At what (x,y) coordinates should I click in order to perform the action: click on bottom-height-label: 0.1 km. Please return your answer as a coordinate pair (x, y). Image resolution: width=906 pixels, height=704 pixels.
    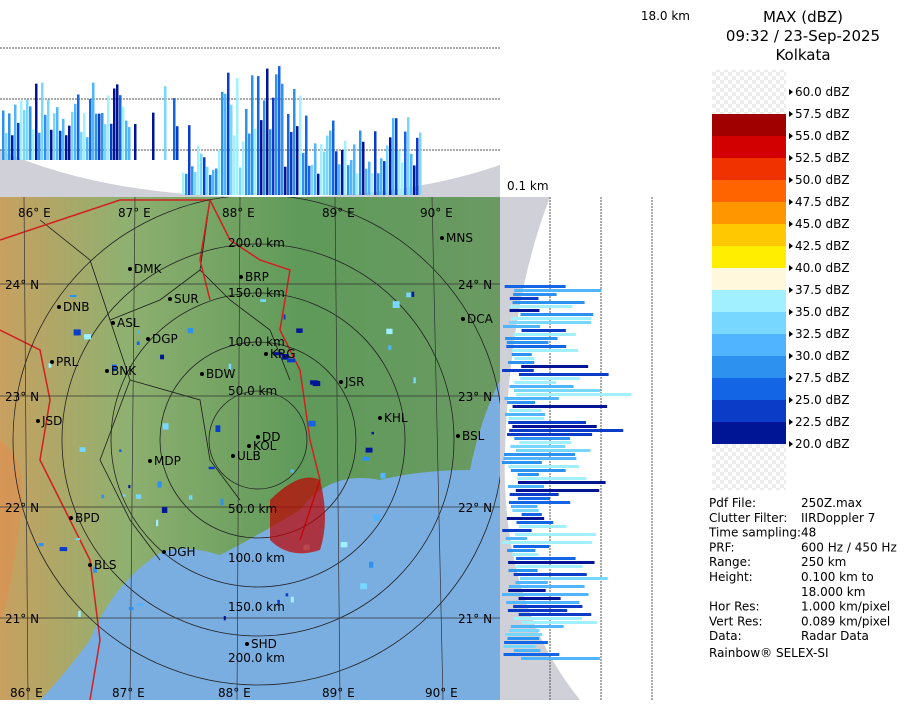
    Looking at the image, I should click on (528, 186).